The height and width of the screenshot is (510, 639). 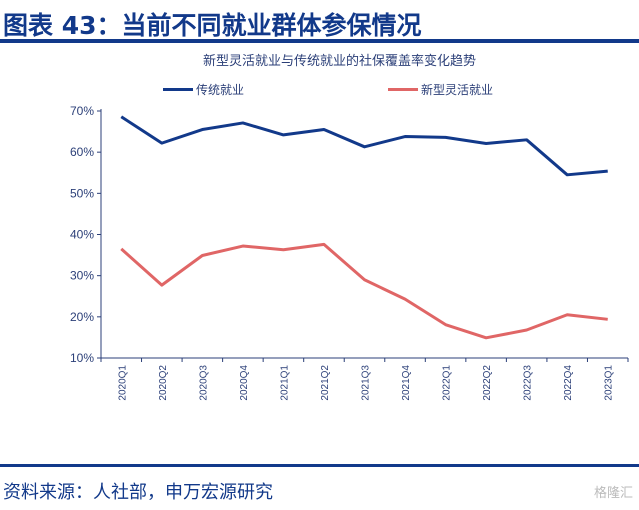 What do you see at coordinates (82, 193) in the screenshot?
I see `y-tick-label: 50%` at bounding box center [82, 193].